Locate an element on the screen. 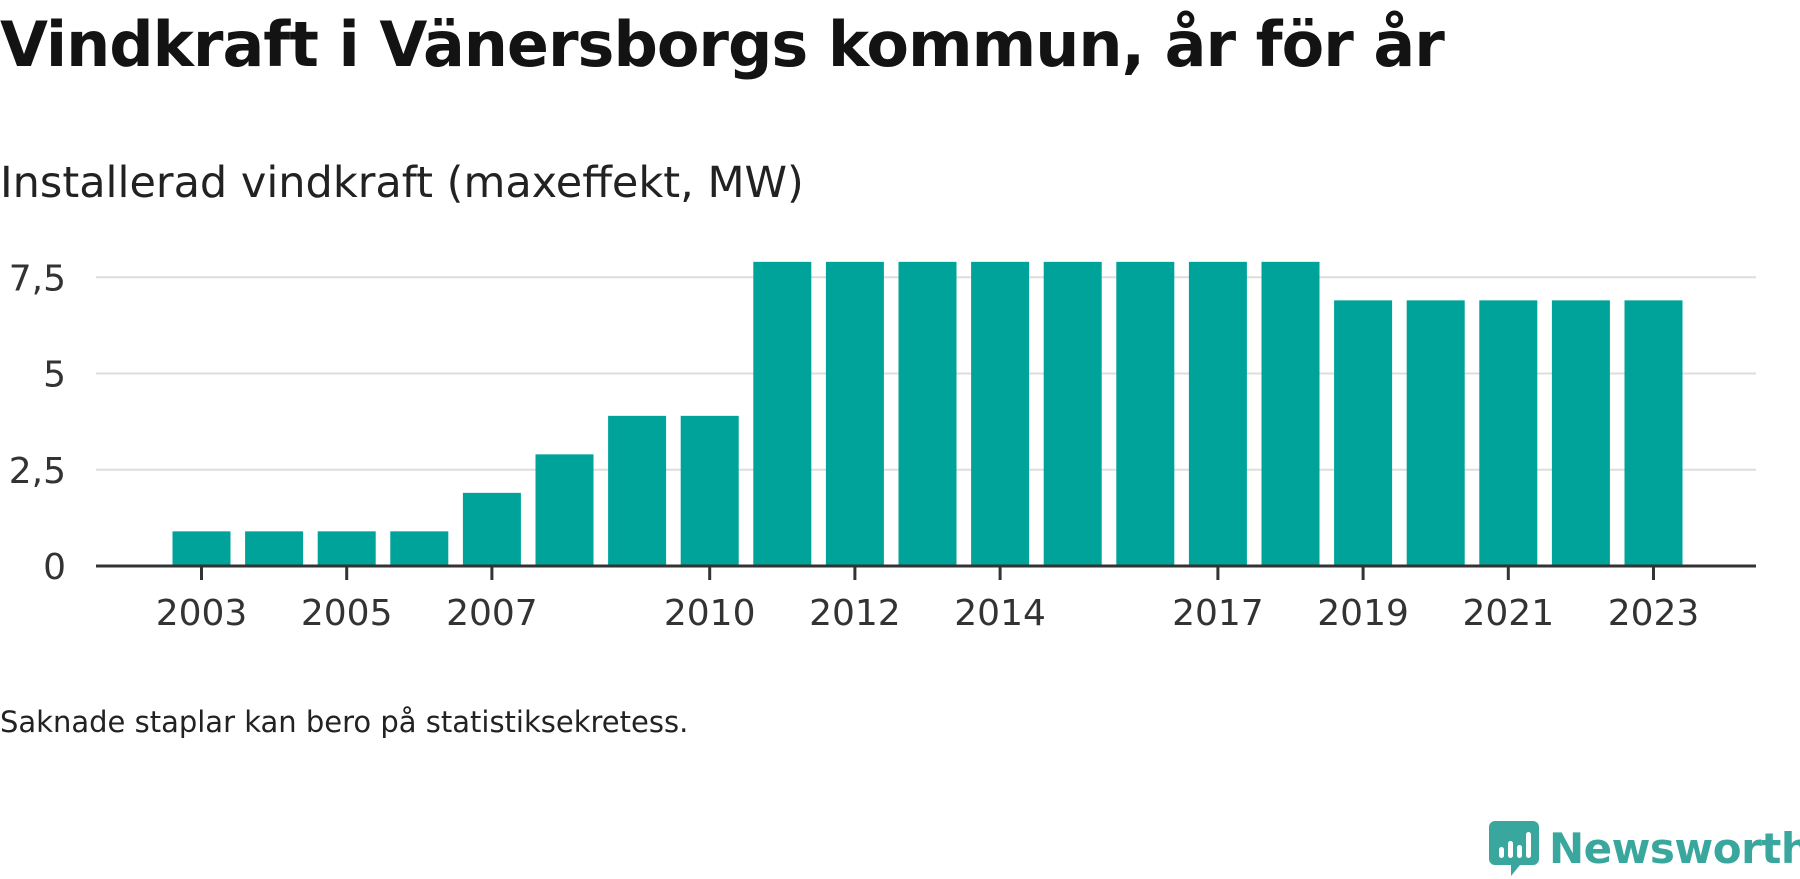 This screenshot has height=879, width=1800. bar-2019 is located at coordinates (1363, 433).